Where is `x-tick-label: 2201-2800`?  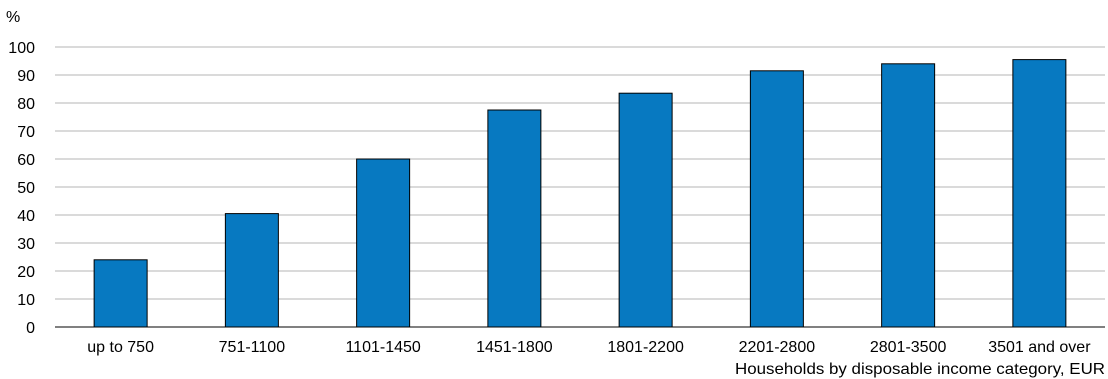
x-tick-label: 2201-2800 is located at coordinates (777, 347).